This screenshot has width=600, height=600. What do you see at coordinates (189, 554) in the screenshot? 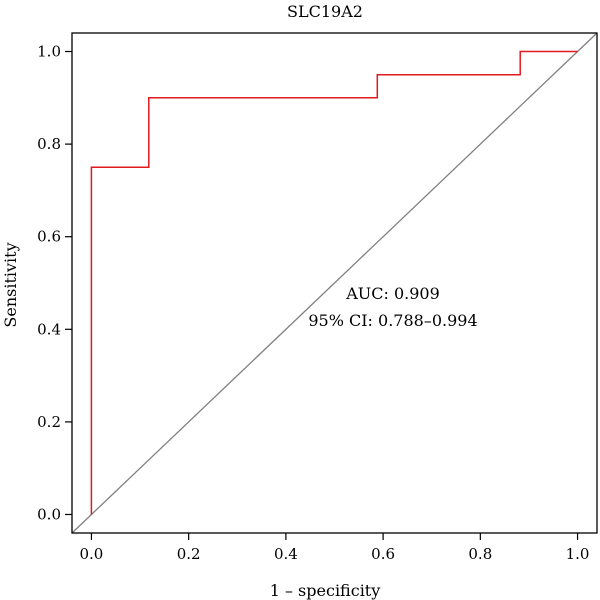
I see `x-tick-label: 0.2` at bounding box center [189, 554].